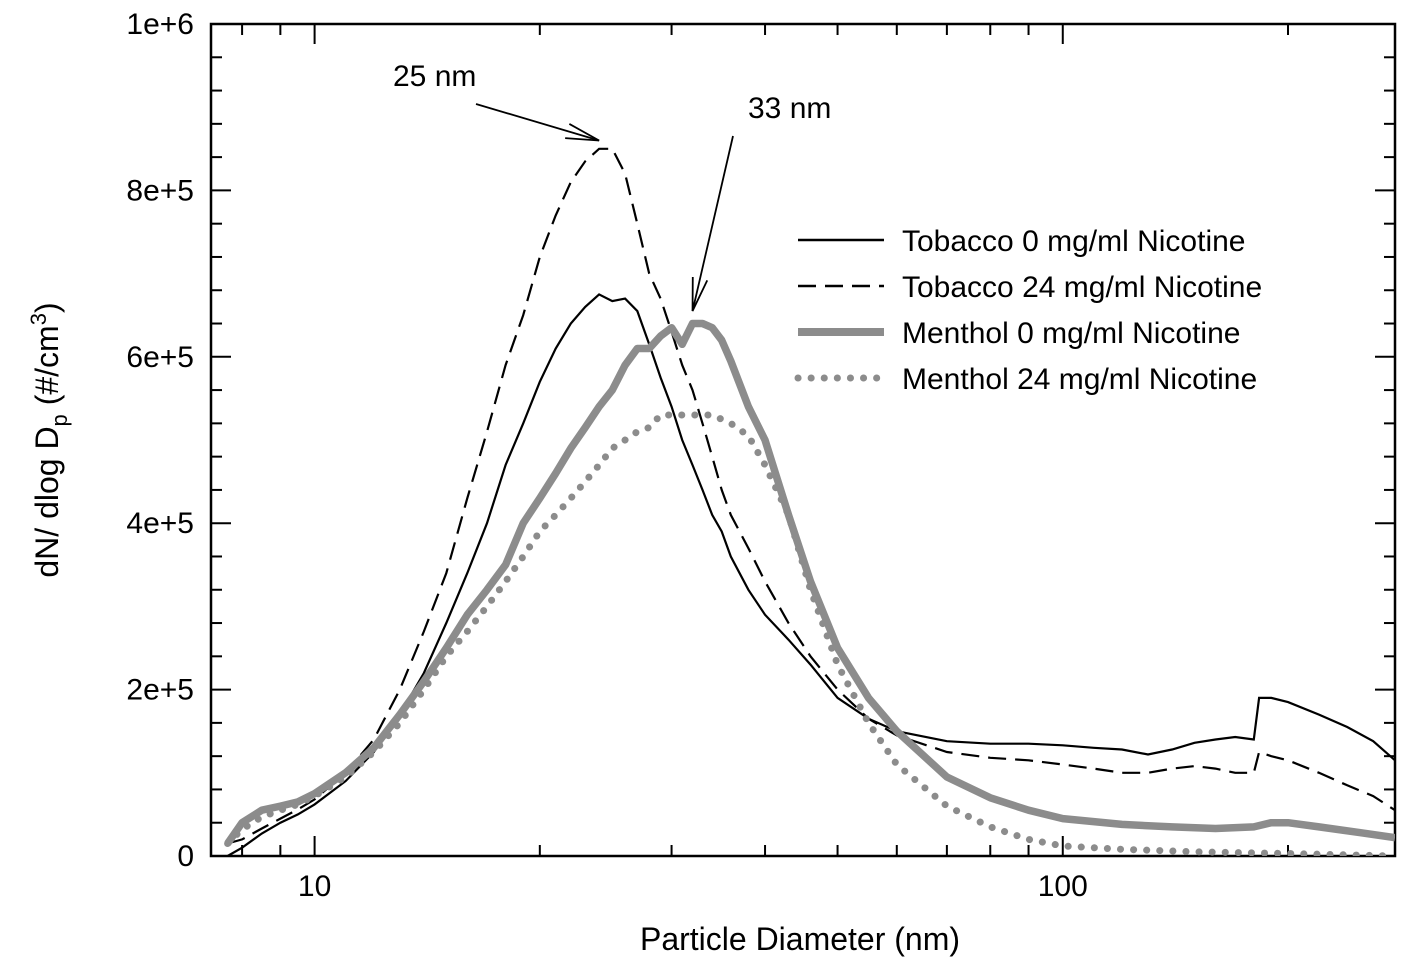  I want to click on y-axis-title-main: dN/ dlog D, so click(47, 501).